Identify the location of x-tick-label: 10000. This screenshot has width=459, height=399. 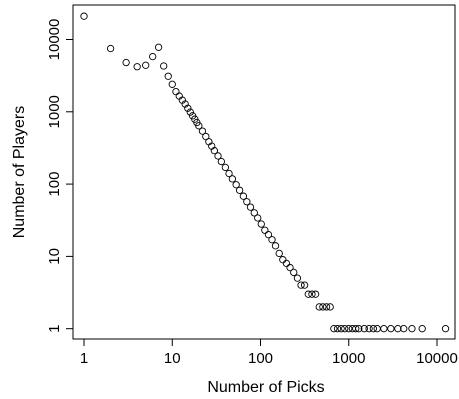
(437, 358).